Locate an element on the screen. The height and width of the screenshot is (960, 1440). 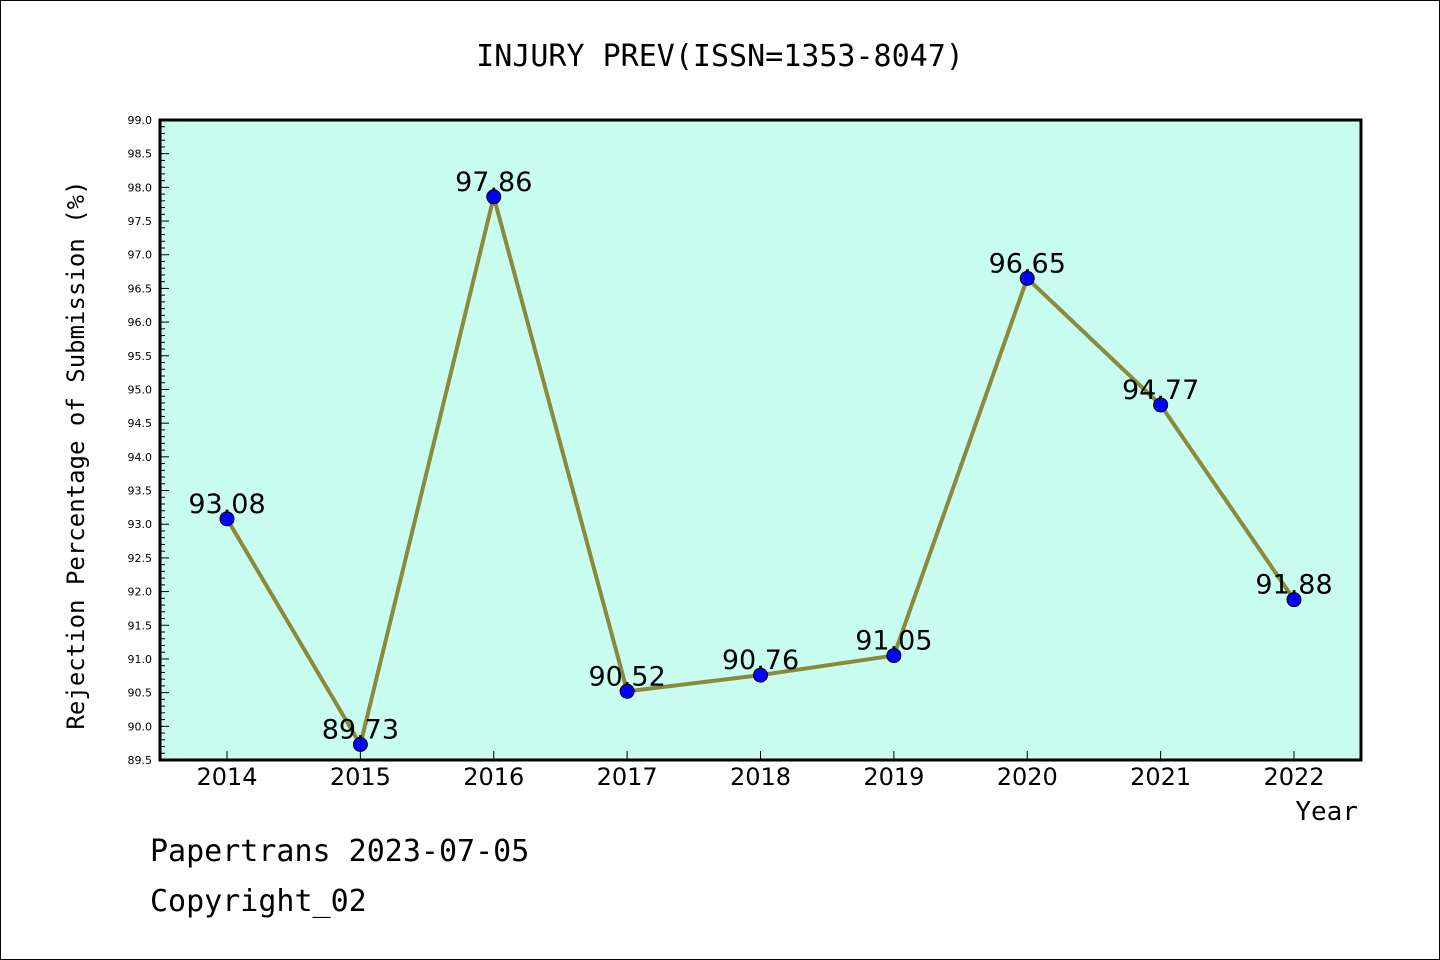
x-tick-label: 2014 is located at coordinates (226, 777).